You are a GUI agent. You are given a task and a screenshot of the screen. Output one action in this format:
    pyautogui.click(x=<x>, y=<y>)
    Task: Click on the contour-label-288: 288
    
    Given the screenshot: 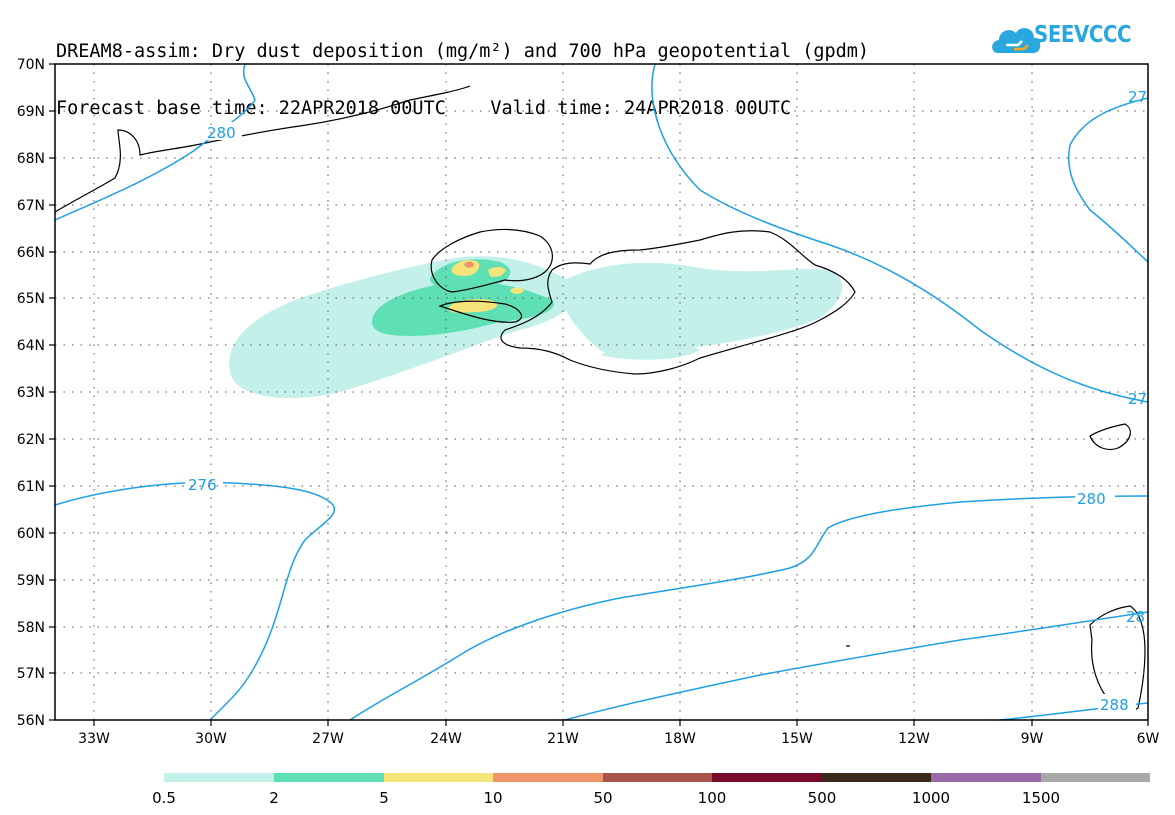 What is the action you would take?
    pyautogui.click(x=1114, y=705)
    